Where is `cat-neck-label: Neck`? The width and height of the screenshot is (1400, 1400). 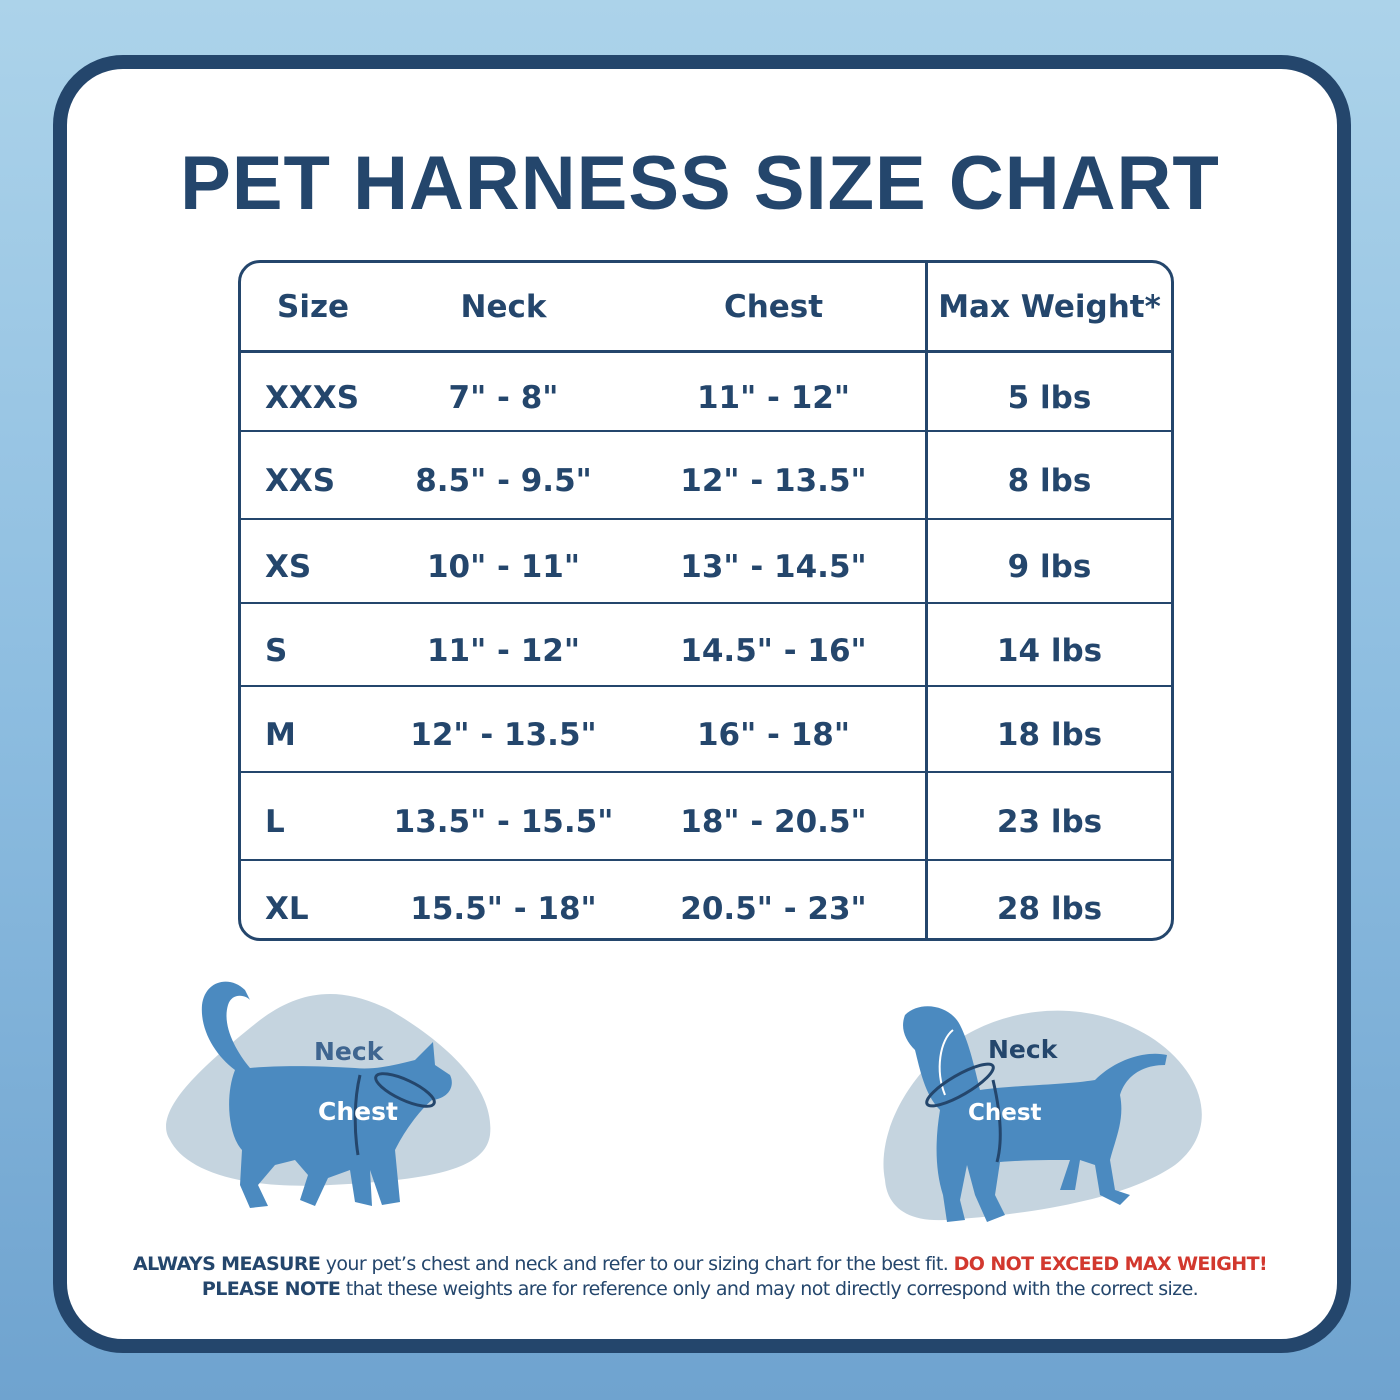 cat-neck-label: Neck is located at coordinates (349, 1051).